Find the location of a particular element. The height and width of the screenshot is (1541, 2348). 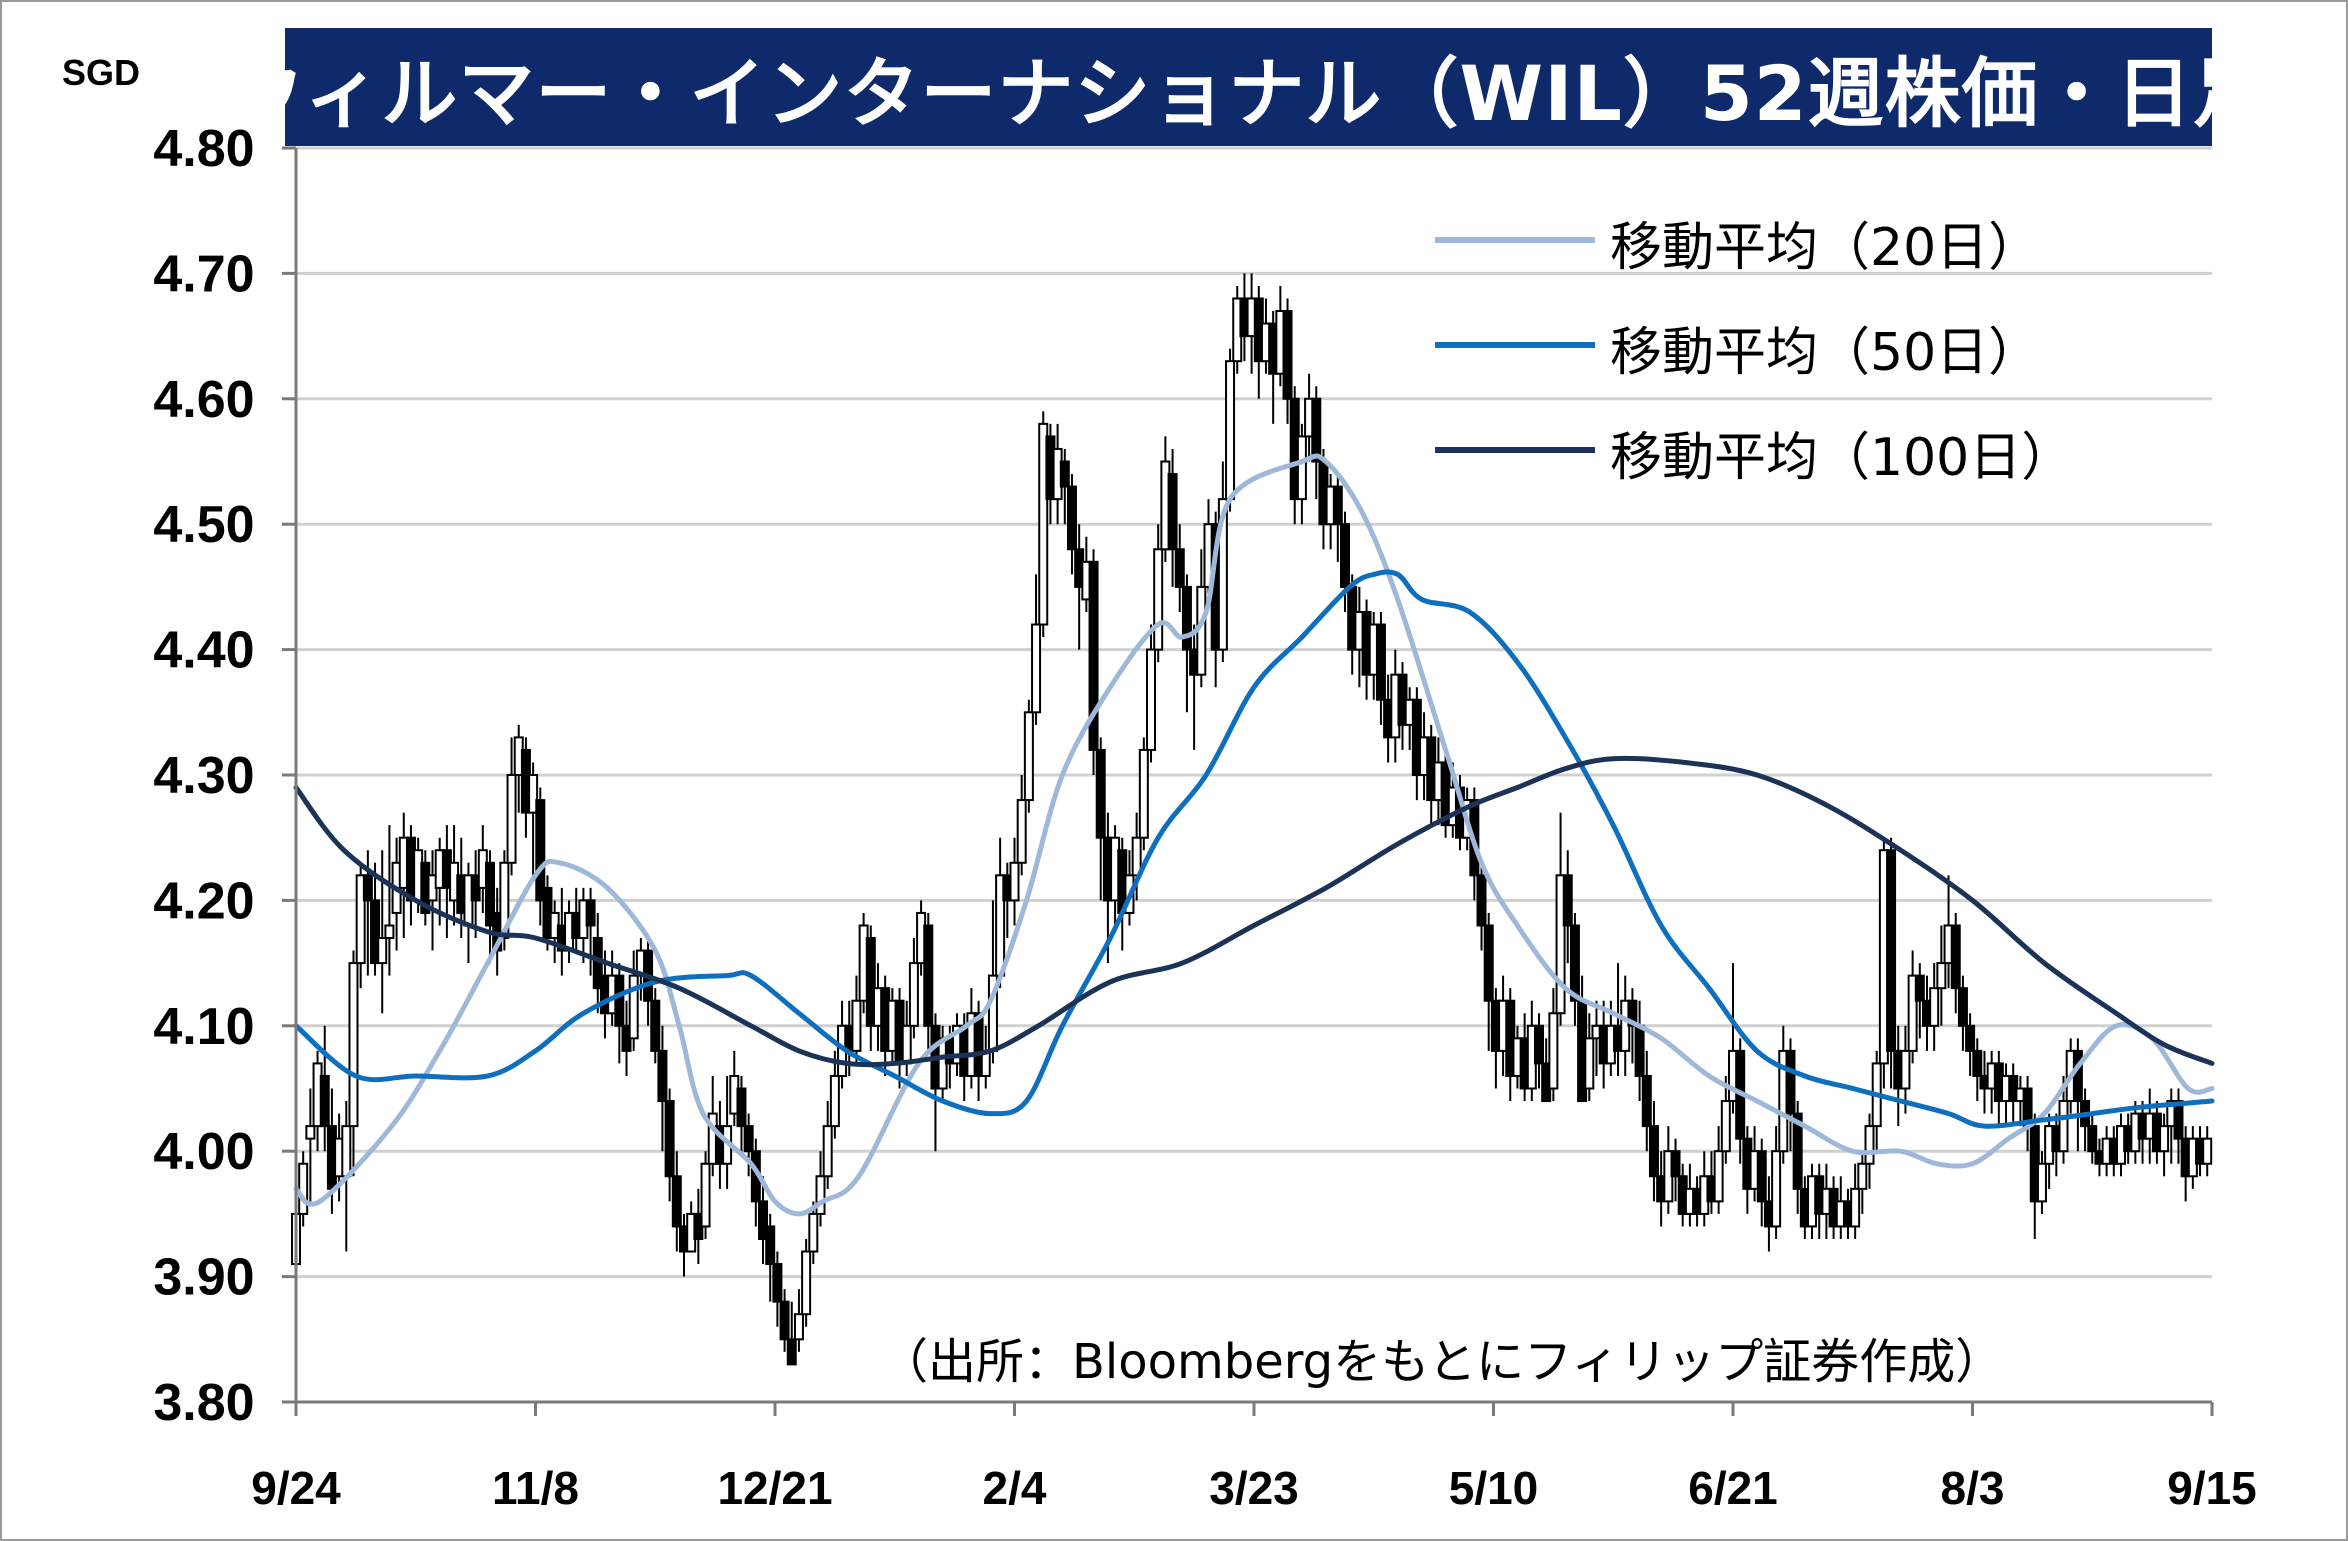

x-tick-label: 5/10 is located at coordinates (1494, 1488).